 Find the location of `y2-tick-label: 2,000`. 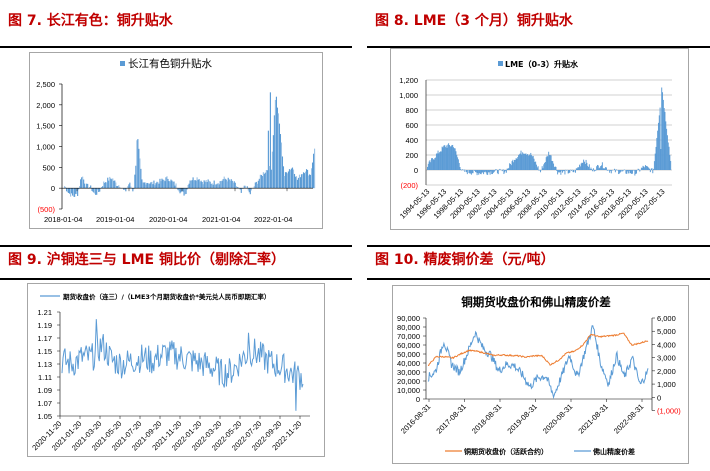

y2-tick-label: 2,000 is located at coordinates (666, 371).